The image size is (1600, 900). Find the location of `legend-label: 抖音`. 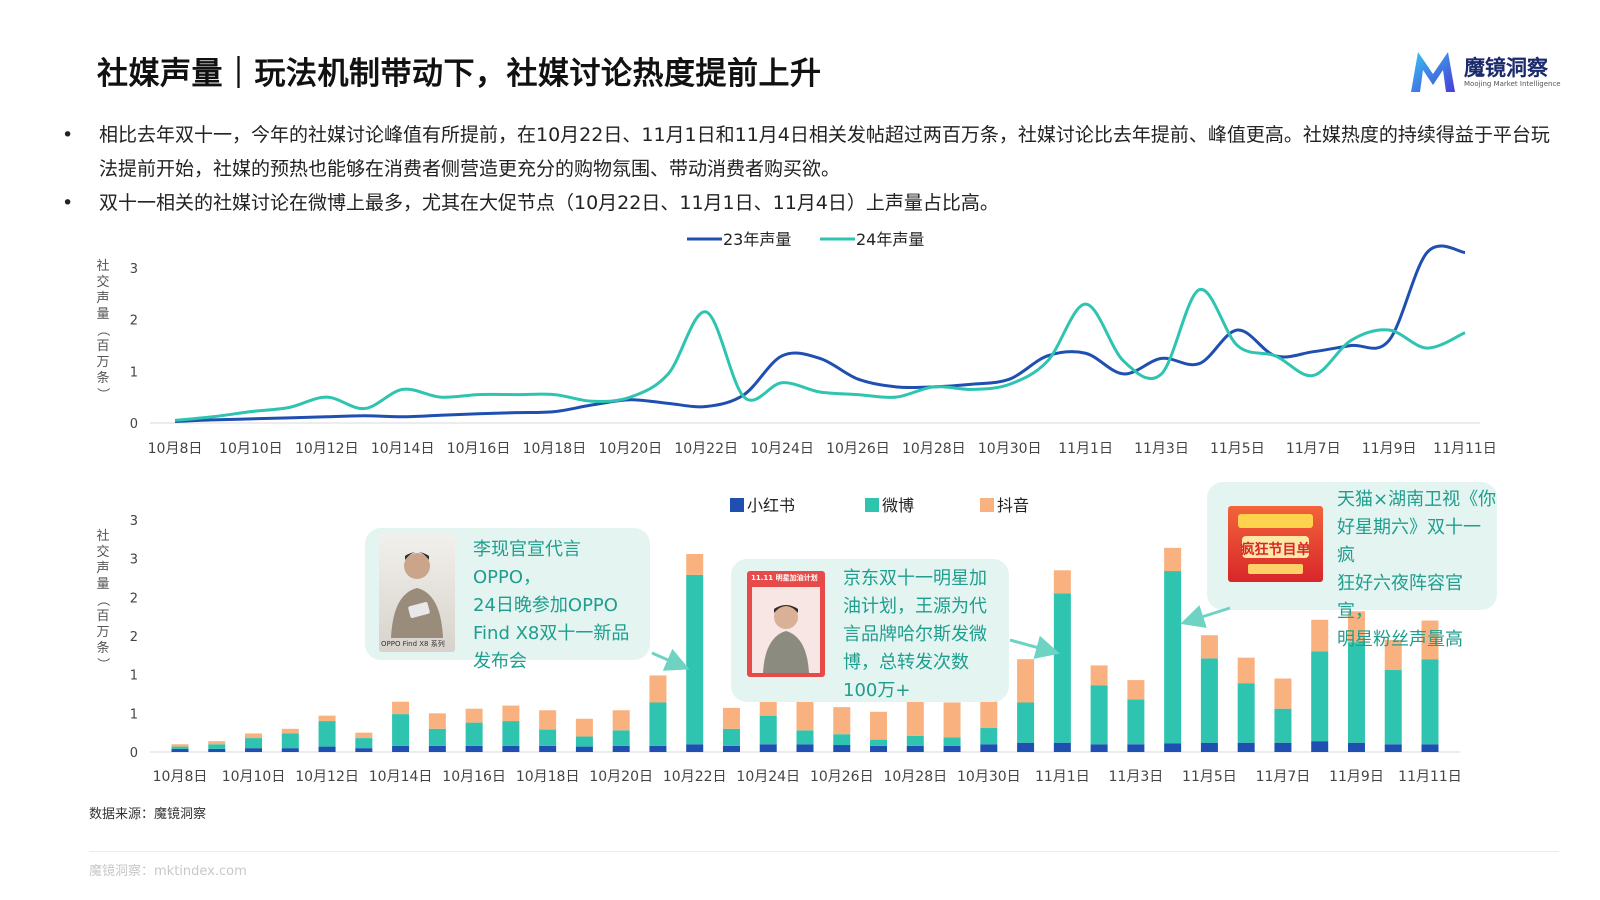

legend-label: 抖音 is located at coordinates (1013, 505).